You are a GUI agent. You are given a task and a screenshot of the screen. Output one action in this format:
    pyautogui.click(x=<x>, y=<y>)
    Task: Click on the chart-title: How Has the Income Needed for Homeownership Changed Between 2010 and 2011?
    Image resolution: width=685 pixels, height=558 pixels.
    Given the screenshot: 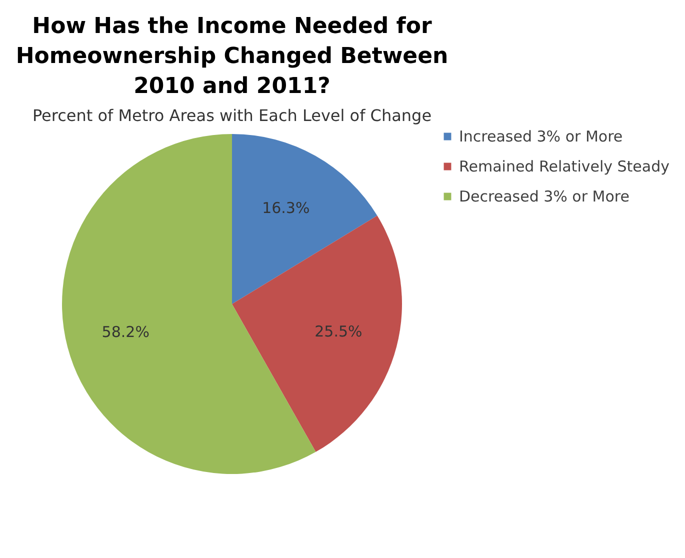 What is the action you would take?
    pyautogui.click(x=232, y=56)
    